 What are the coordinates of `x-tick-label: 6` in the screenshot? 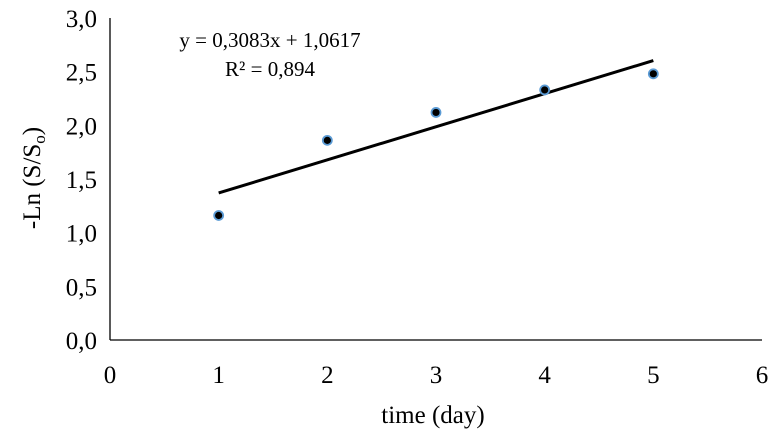 It's located at (762, 375).